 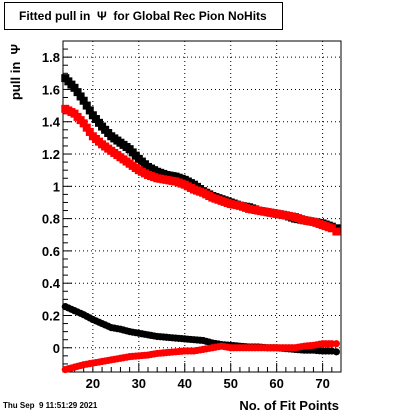 I want to click on y-axis-label: pull in Ψ, so click(x=15, y=72).